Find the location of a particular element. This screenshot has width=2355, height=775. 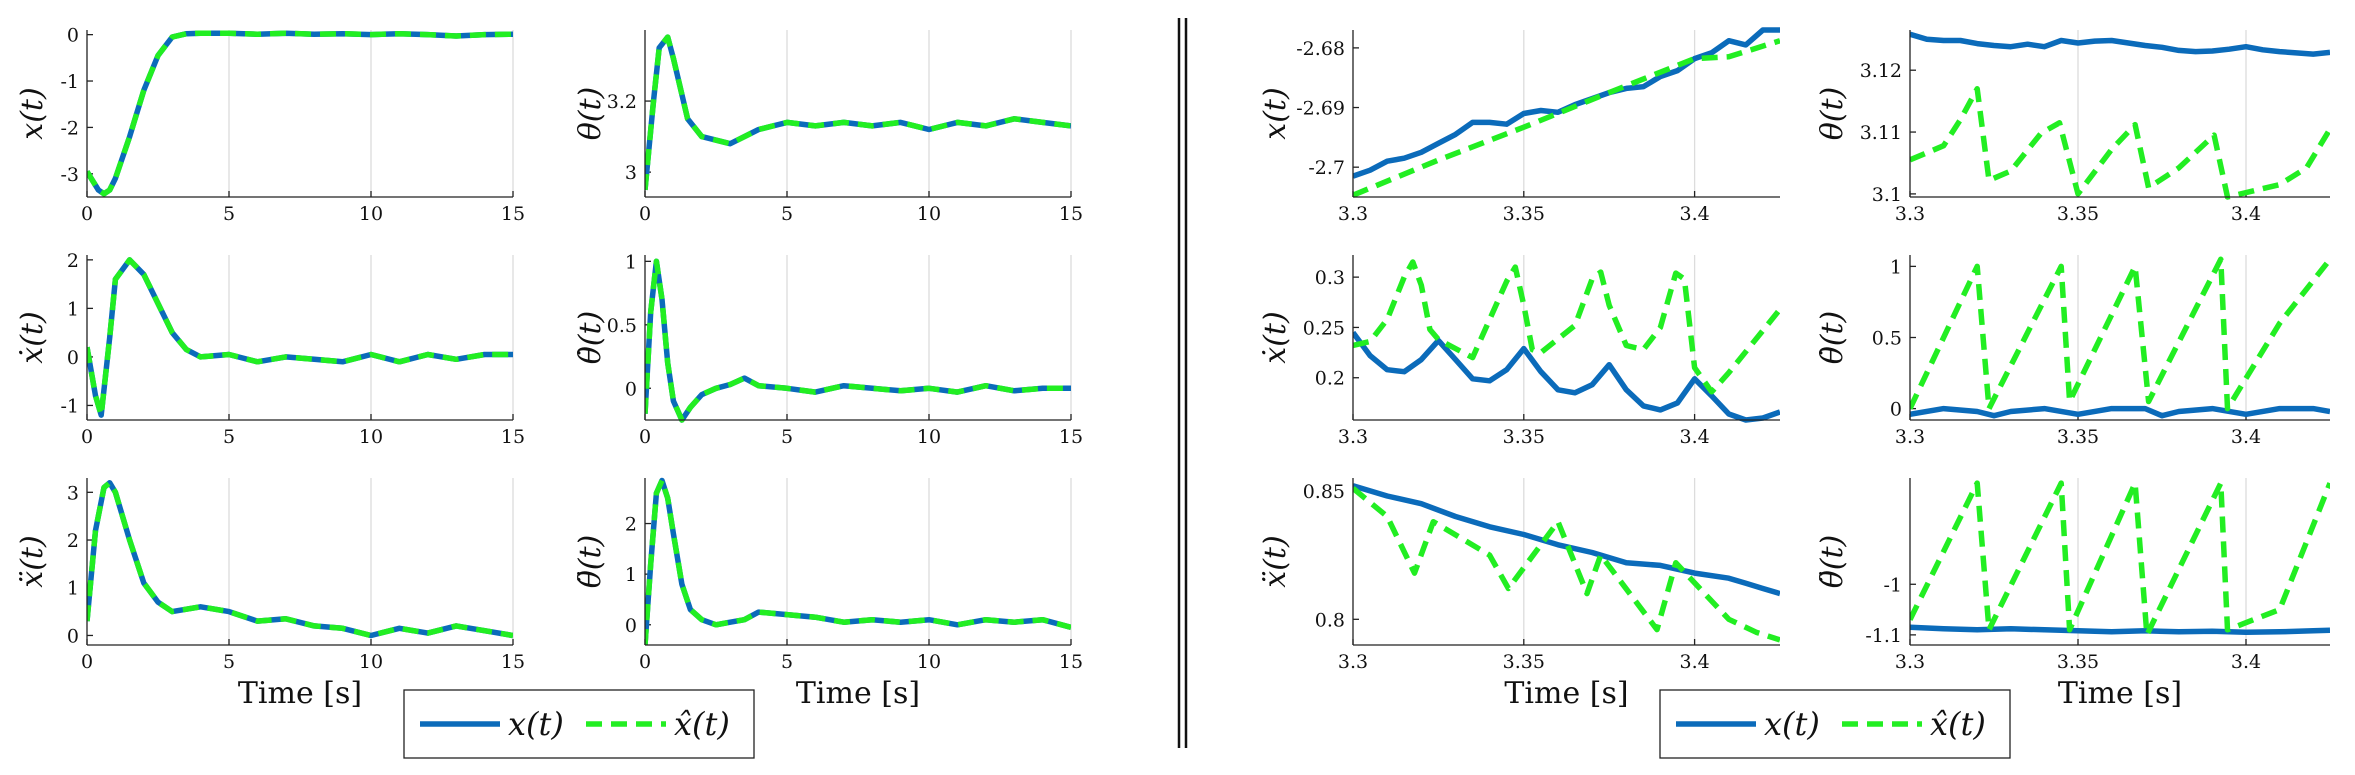

legend-label-true: x(t) is located at coordinates (1792, 724).